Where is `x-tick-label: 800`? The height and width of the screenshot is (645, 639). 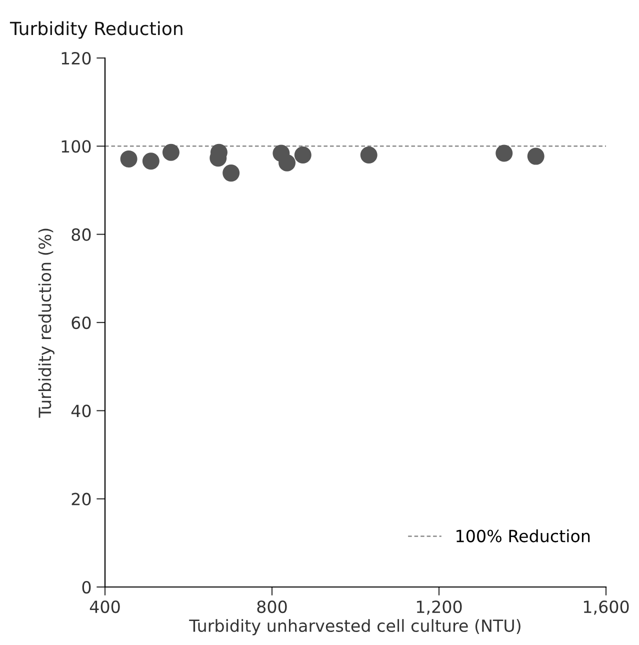 x-tick-label: 800 is located at coordinates (272, 607).